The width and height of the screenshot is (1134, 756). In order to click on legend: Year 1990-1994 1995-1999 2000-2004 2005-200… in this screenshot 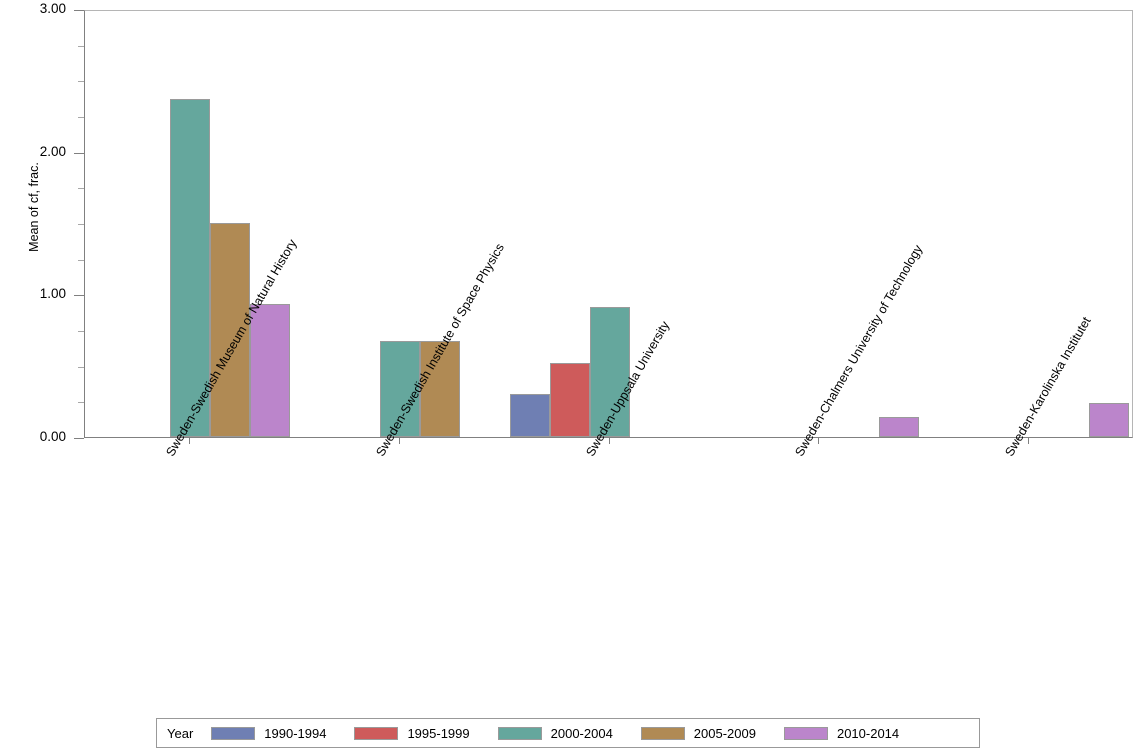, I will do `click(568, 733)`.